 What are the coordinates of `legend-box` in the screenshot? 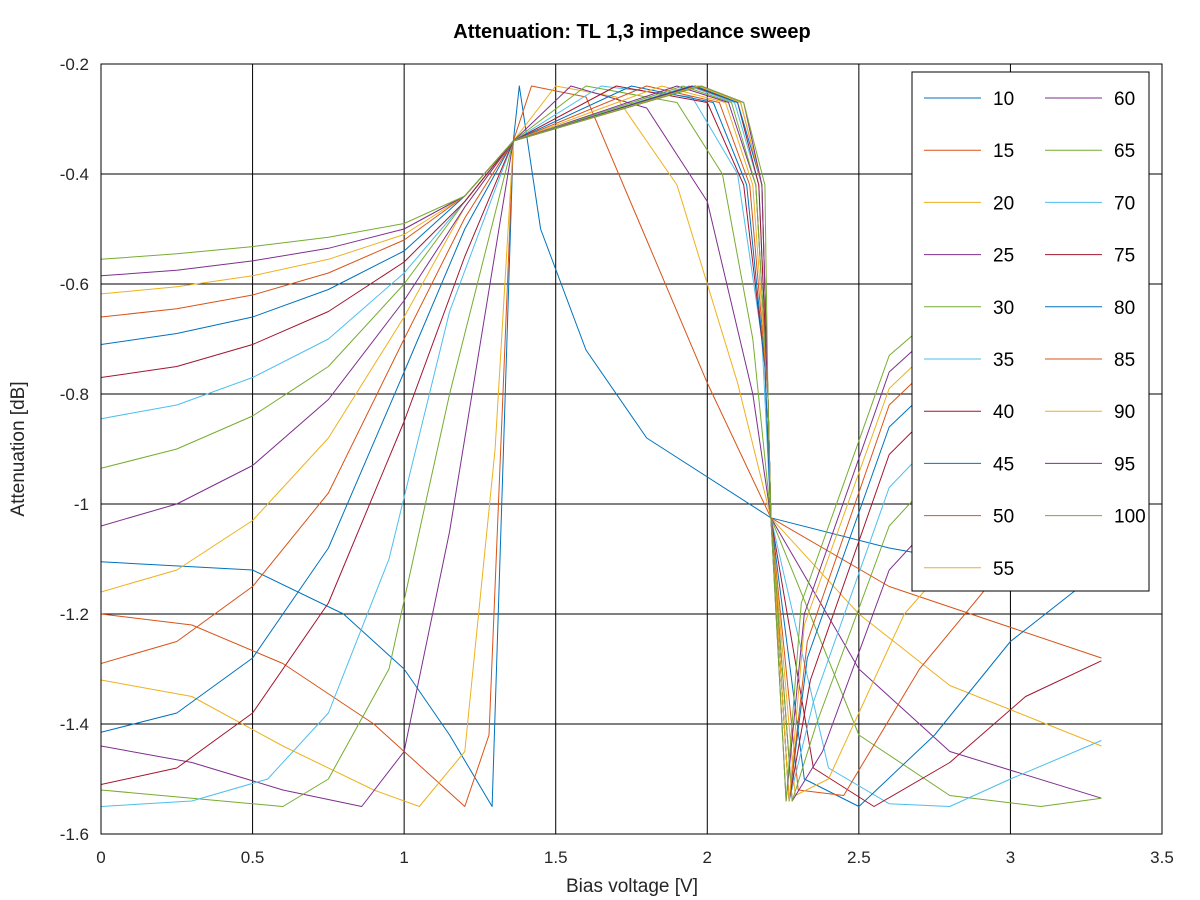 It's located at (1030, 331).